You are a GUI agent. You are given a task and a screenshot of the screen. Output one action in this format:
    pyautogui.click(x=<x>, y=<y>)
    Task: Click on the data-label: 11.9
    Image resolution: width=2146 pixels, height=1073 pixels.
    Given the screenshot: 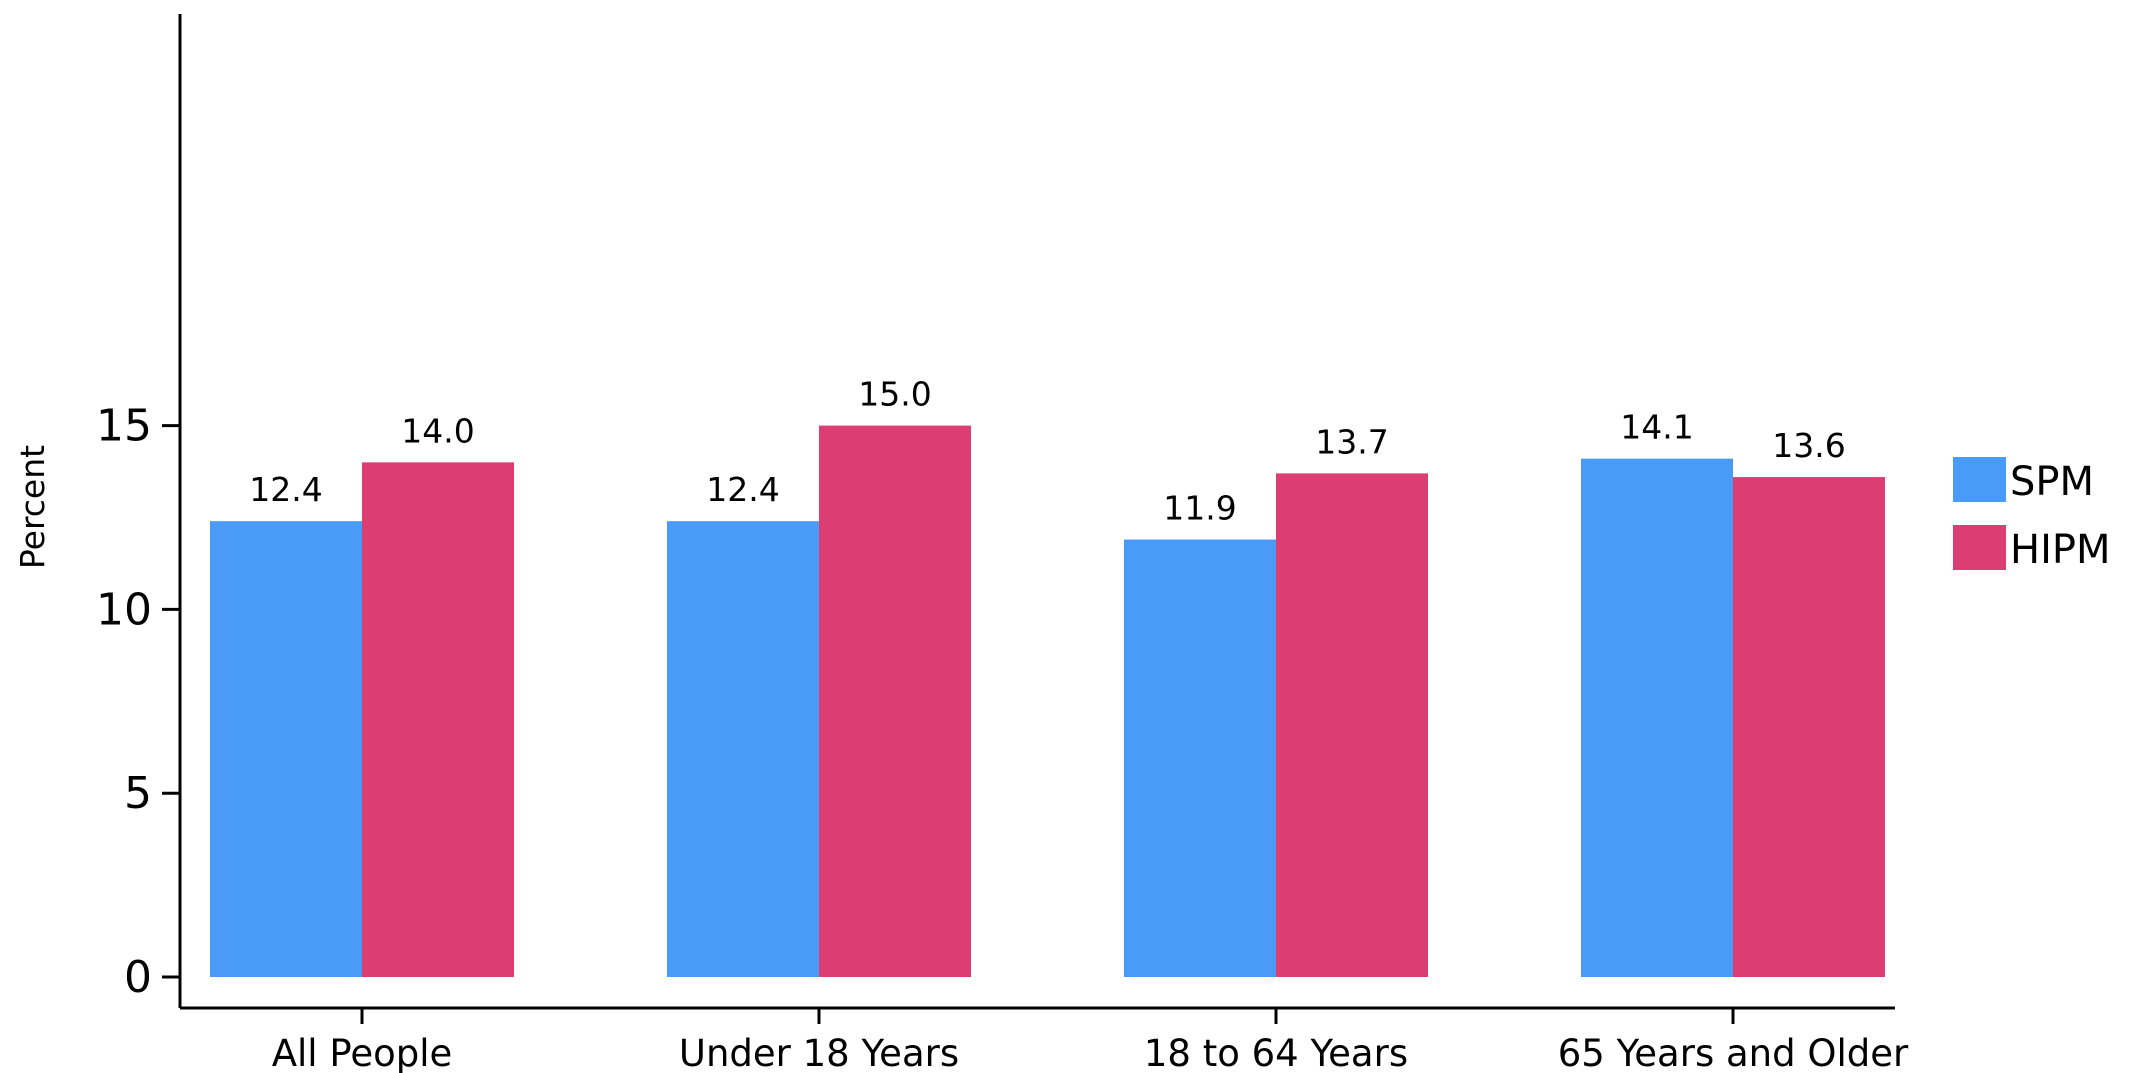 What is the action you would take?
    pyautogui.click(x=1199, y=508)
    